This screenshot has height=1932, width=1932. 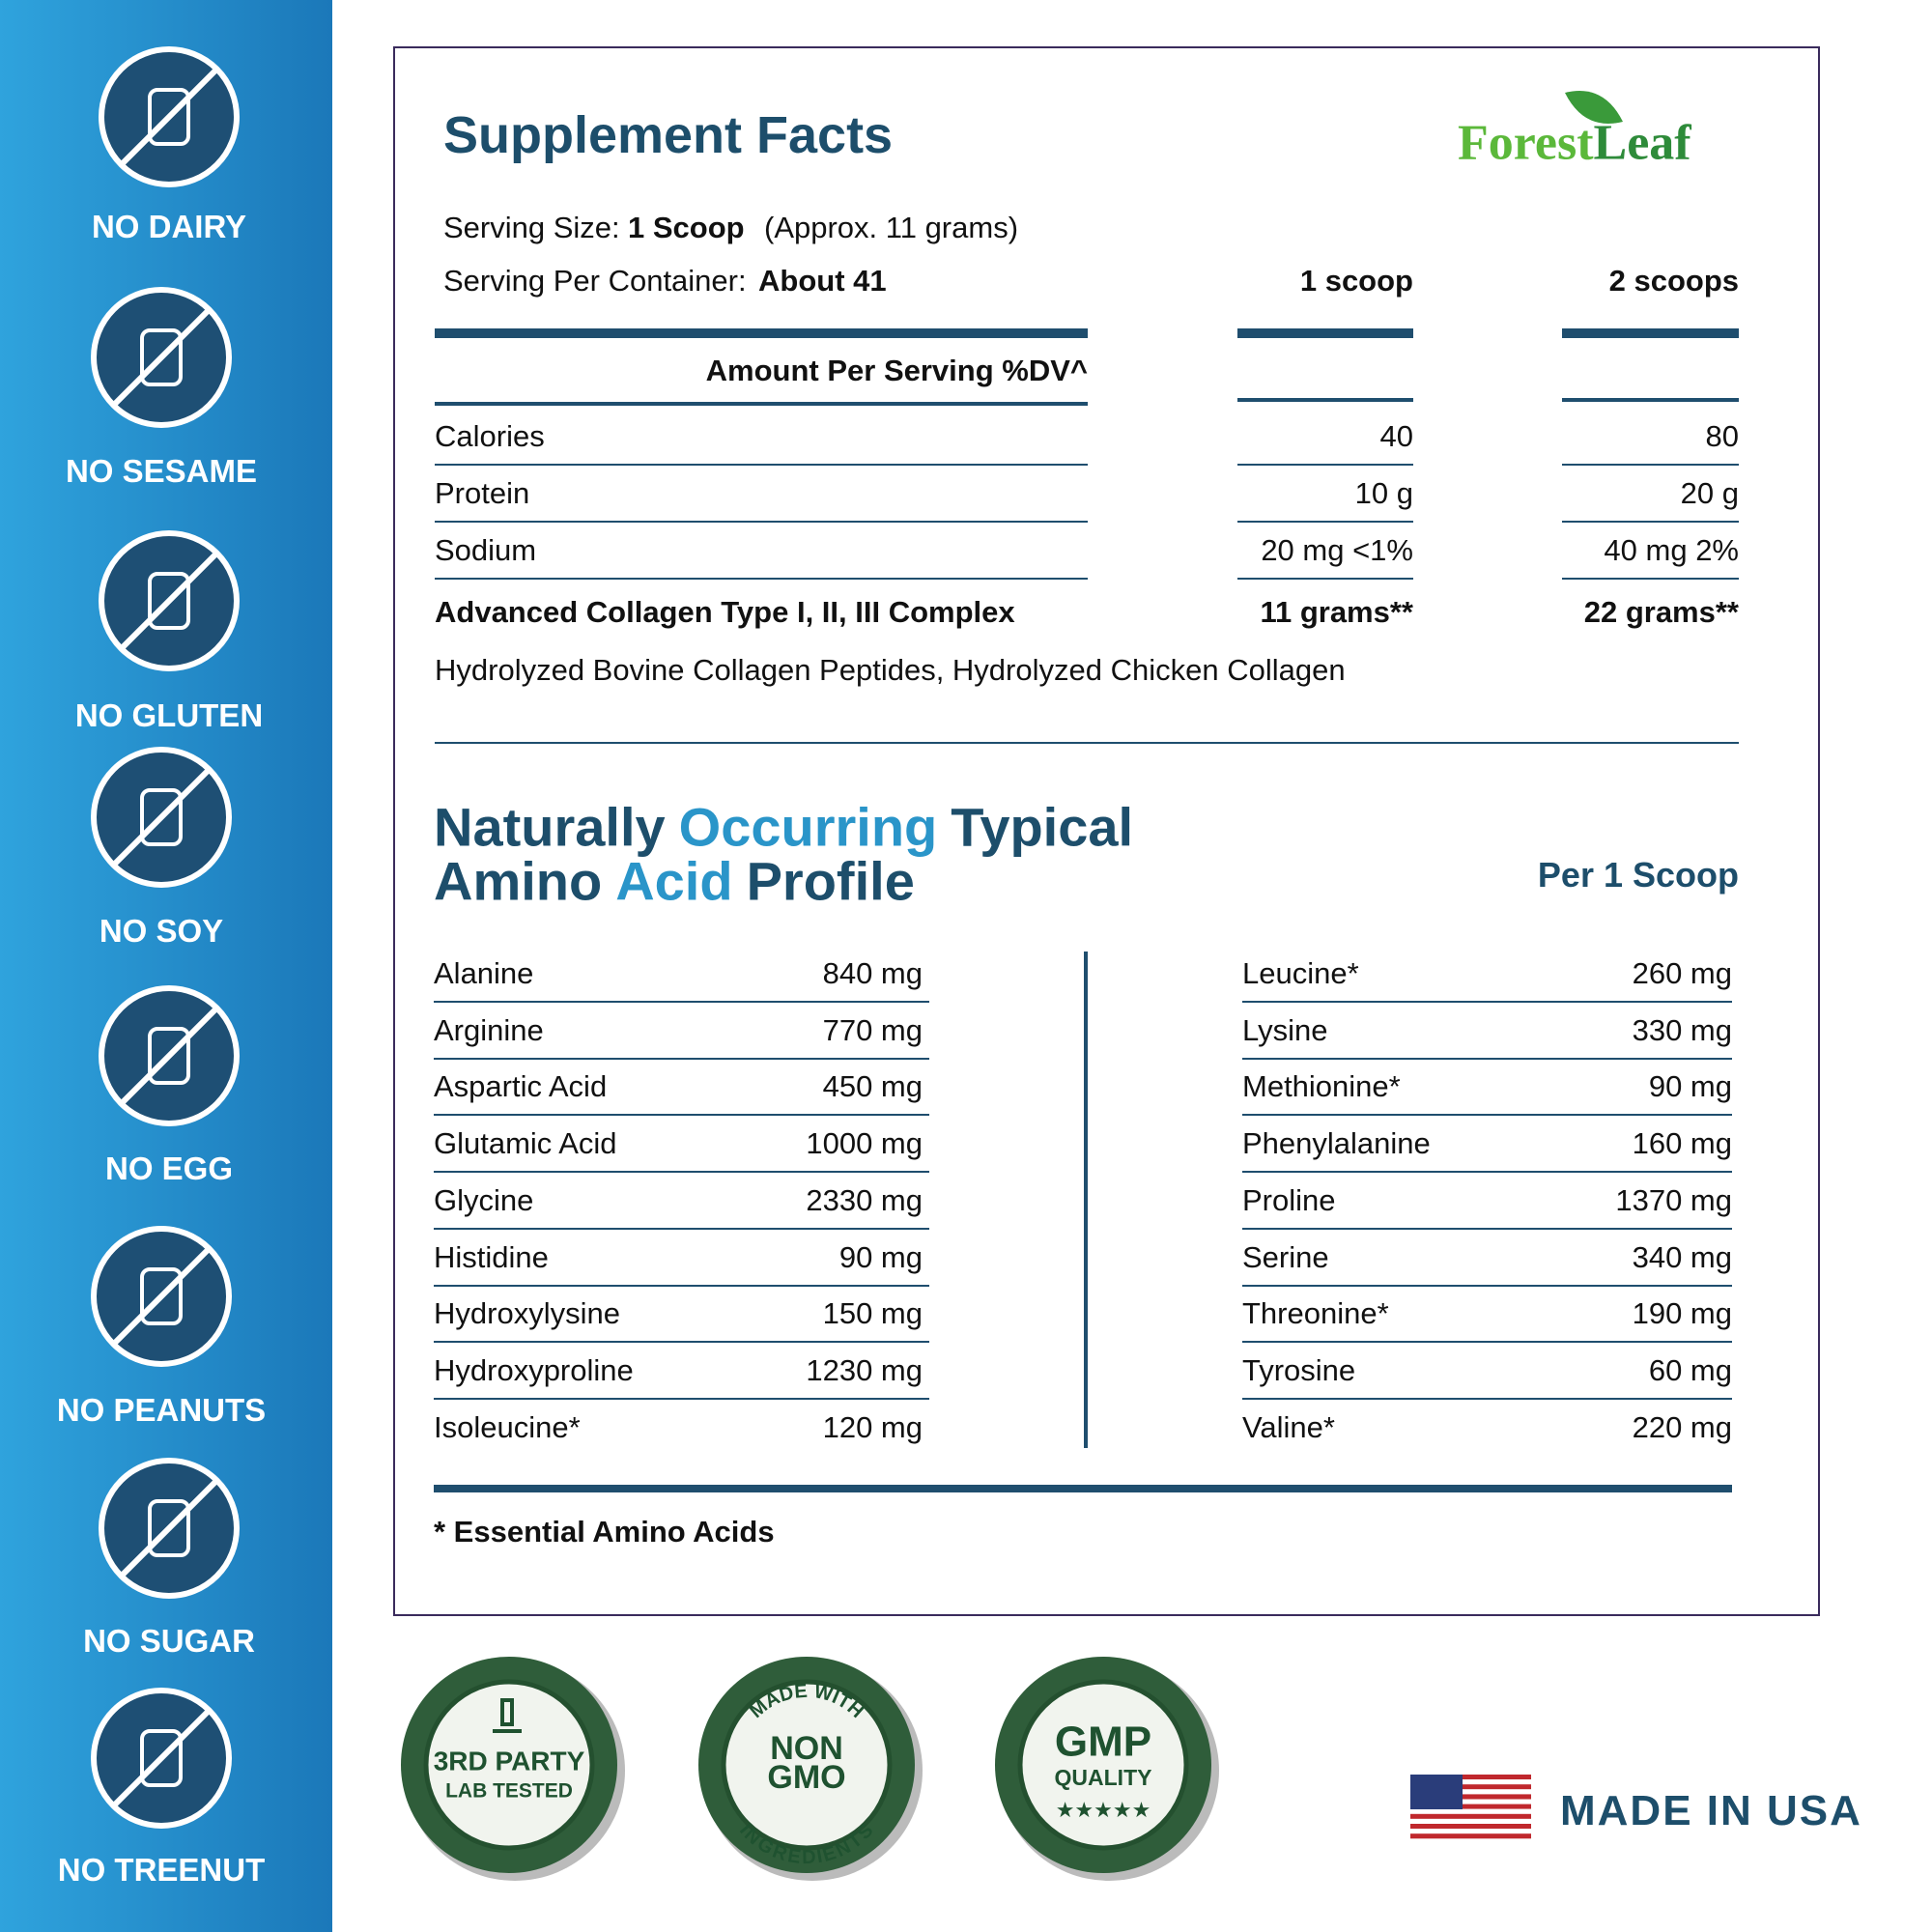 I want to click on amino-amount: 120 mg, so click(x=872, y=1426).